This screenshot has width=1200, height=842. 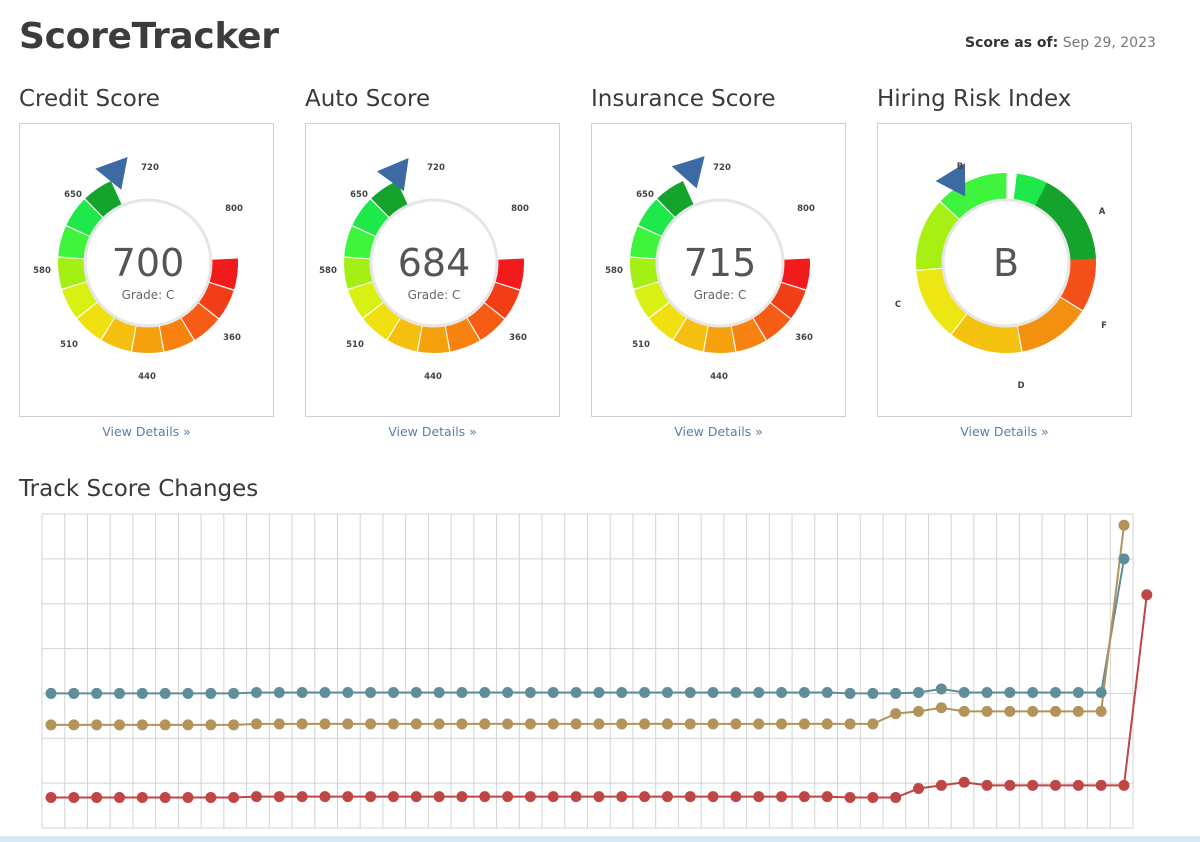 What do you see at coordinates (432, 431) in the screenshot?
I see `auto-view-details-link: View Details »` at bounding box center [432, 431].